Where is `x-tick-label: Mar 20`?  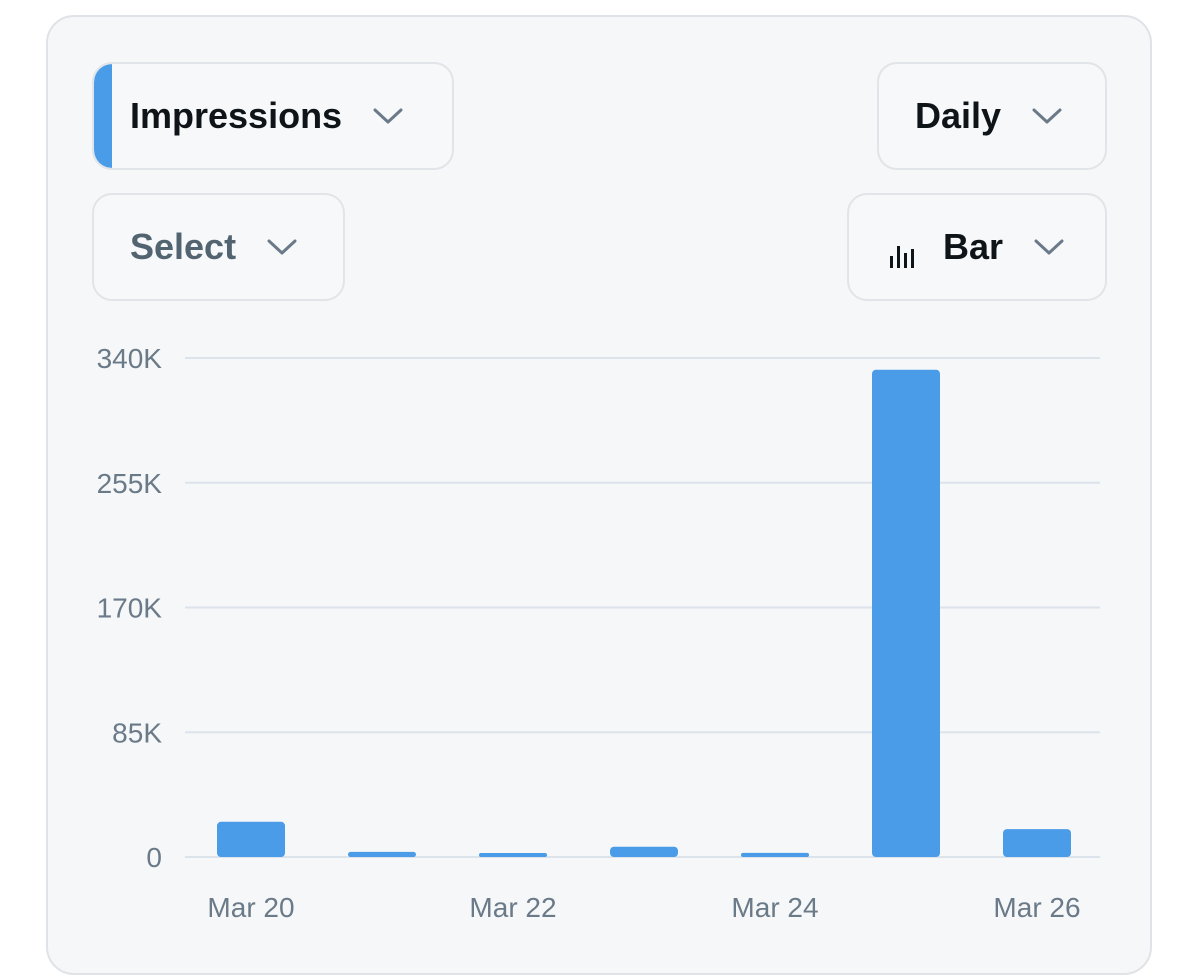
x-tick-label: Mar 20 is located at coordinates (250, 907).